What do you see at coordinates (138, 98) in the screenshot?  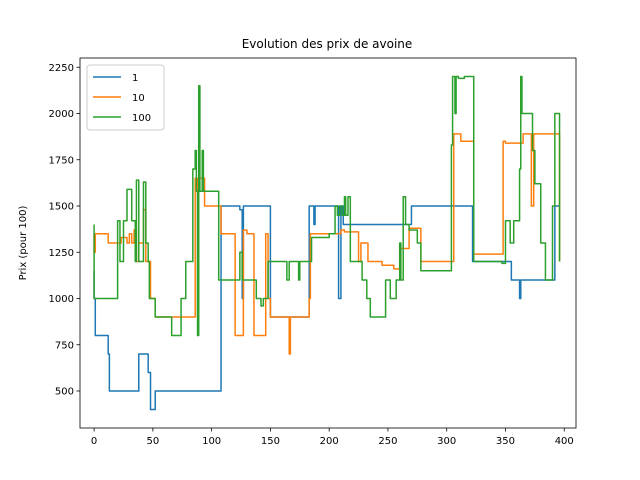 I see `legend-label-10: 10` at bounding box center [138, 98].